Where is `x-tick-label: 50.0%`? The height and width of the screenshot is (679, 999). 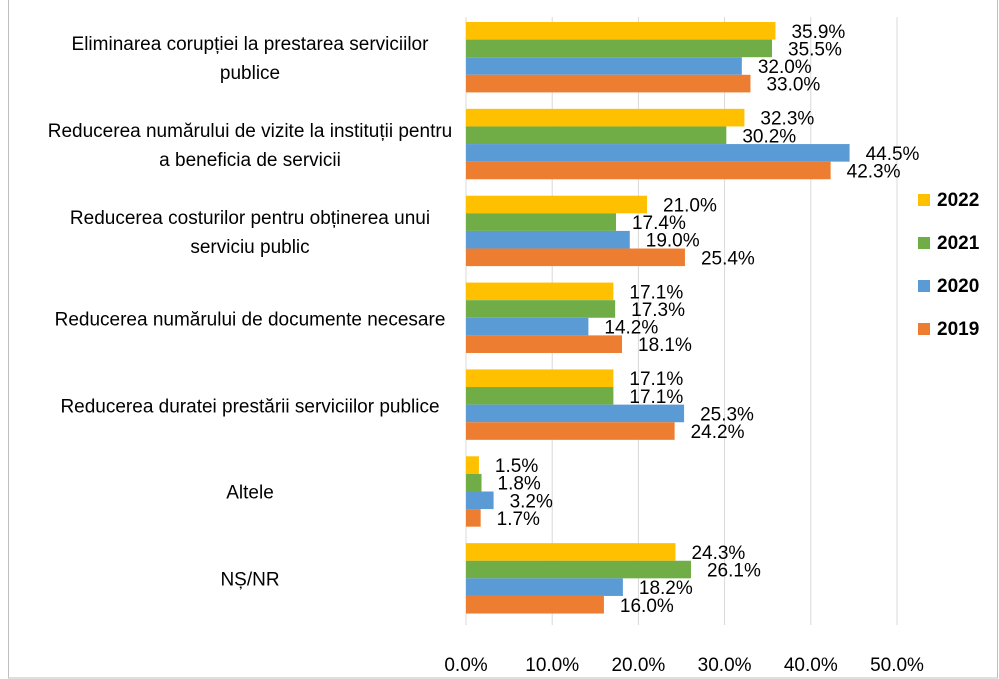 x-tick-label: 50.0% is located at coordinates (897, 665).